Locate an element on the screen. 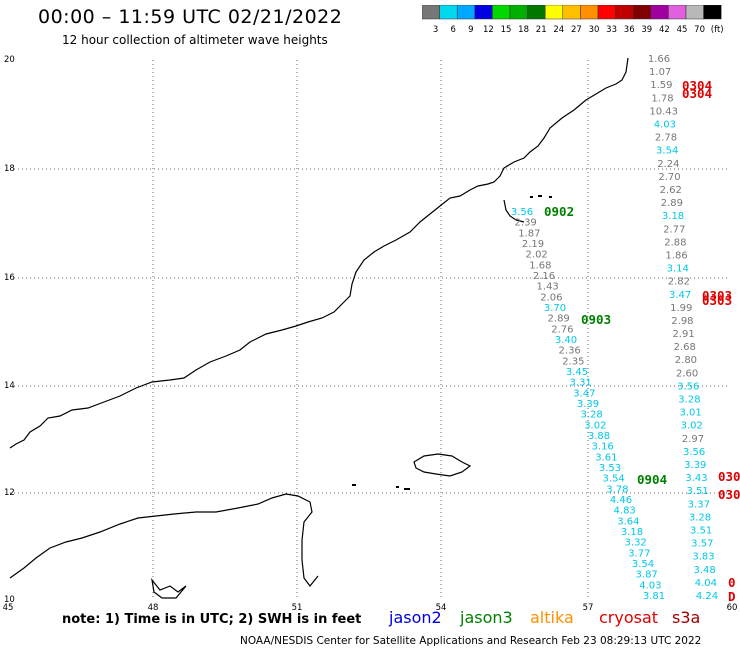 This screenshot has width=740, height=650. latitude-labels: 20 18 16 14 12 10 is located at coordinates (9, 330).